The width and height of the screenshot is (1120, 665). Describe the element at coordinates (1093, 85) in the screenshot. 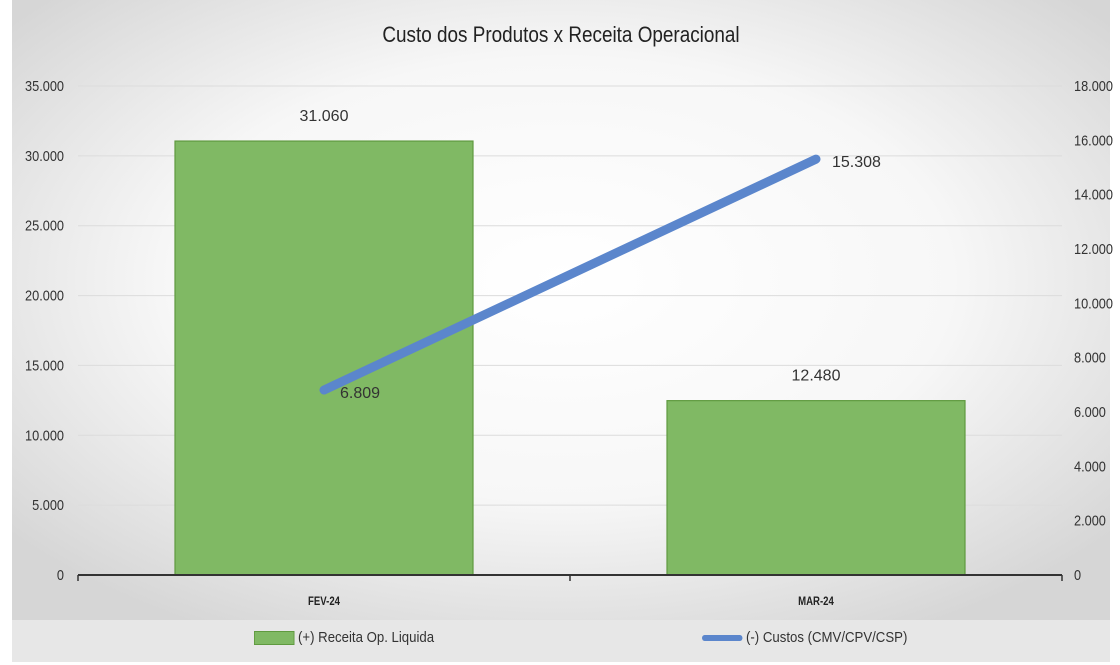

I see `y-right-tick-label: 18.000` at that location.